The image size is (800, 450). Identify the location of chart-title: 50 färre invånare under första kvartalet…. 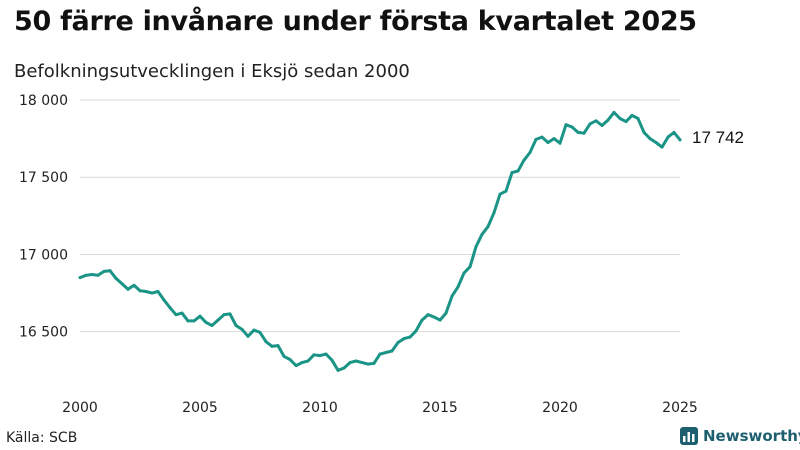
(355, 21).